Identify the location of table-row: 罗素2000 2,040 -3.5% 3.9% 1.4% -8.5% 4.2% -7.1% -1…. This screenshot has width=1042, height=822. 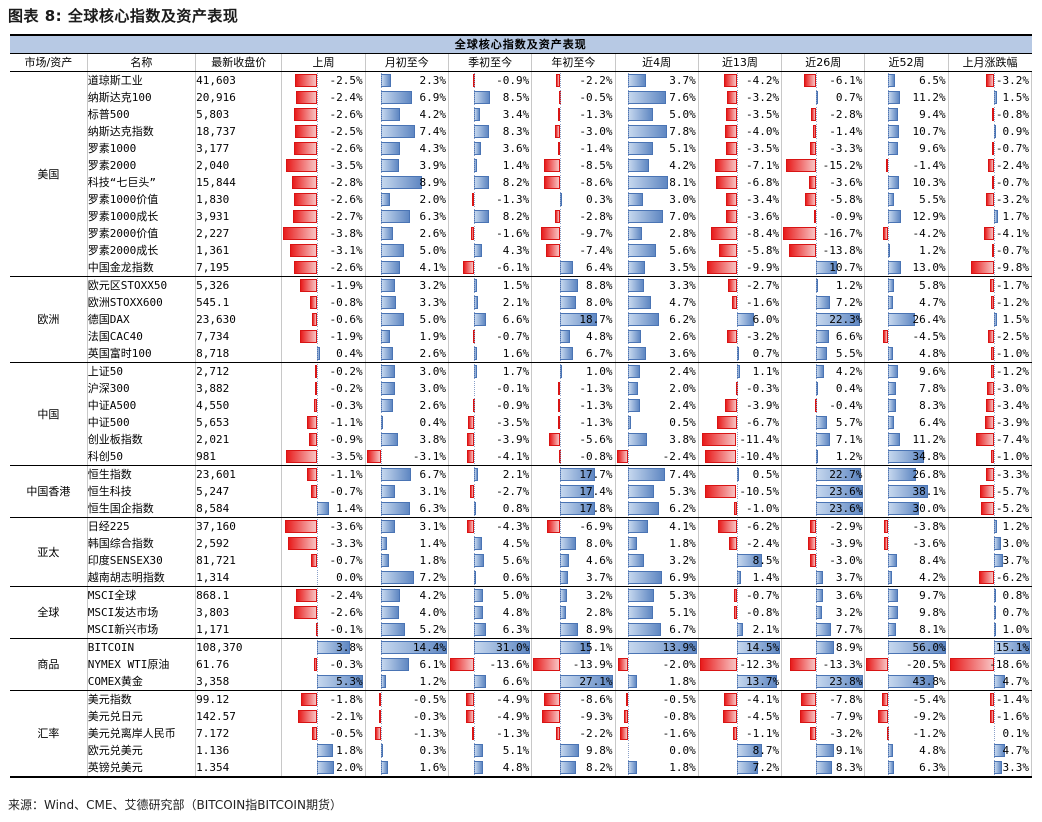
(521, 165).